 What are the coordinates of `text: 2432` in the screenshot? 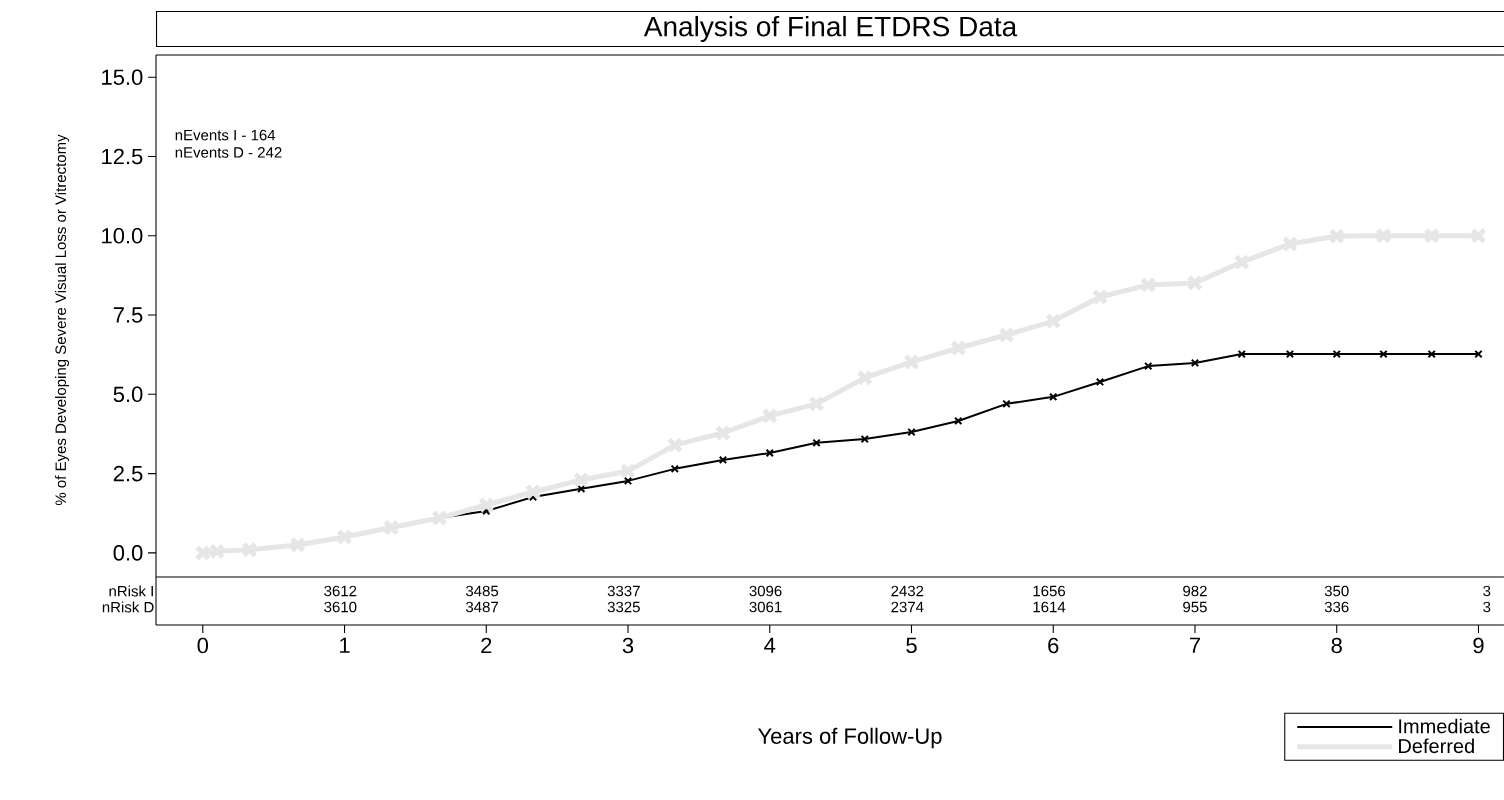 It's located at (907, 591).